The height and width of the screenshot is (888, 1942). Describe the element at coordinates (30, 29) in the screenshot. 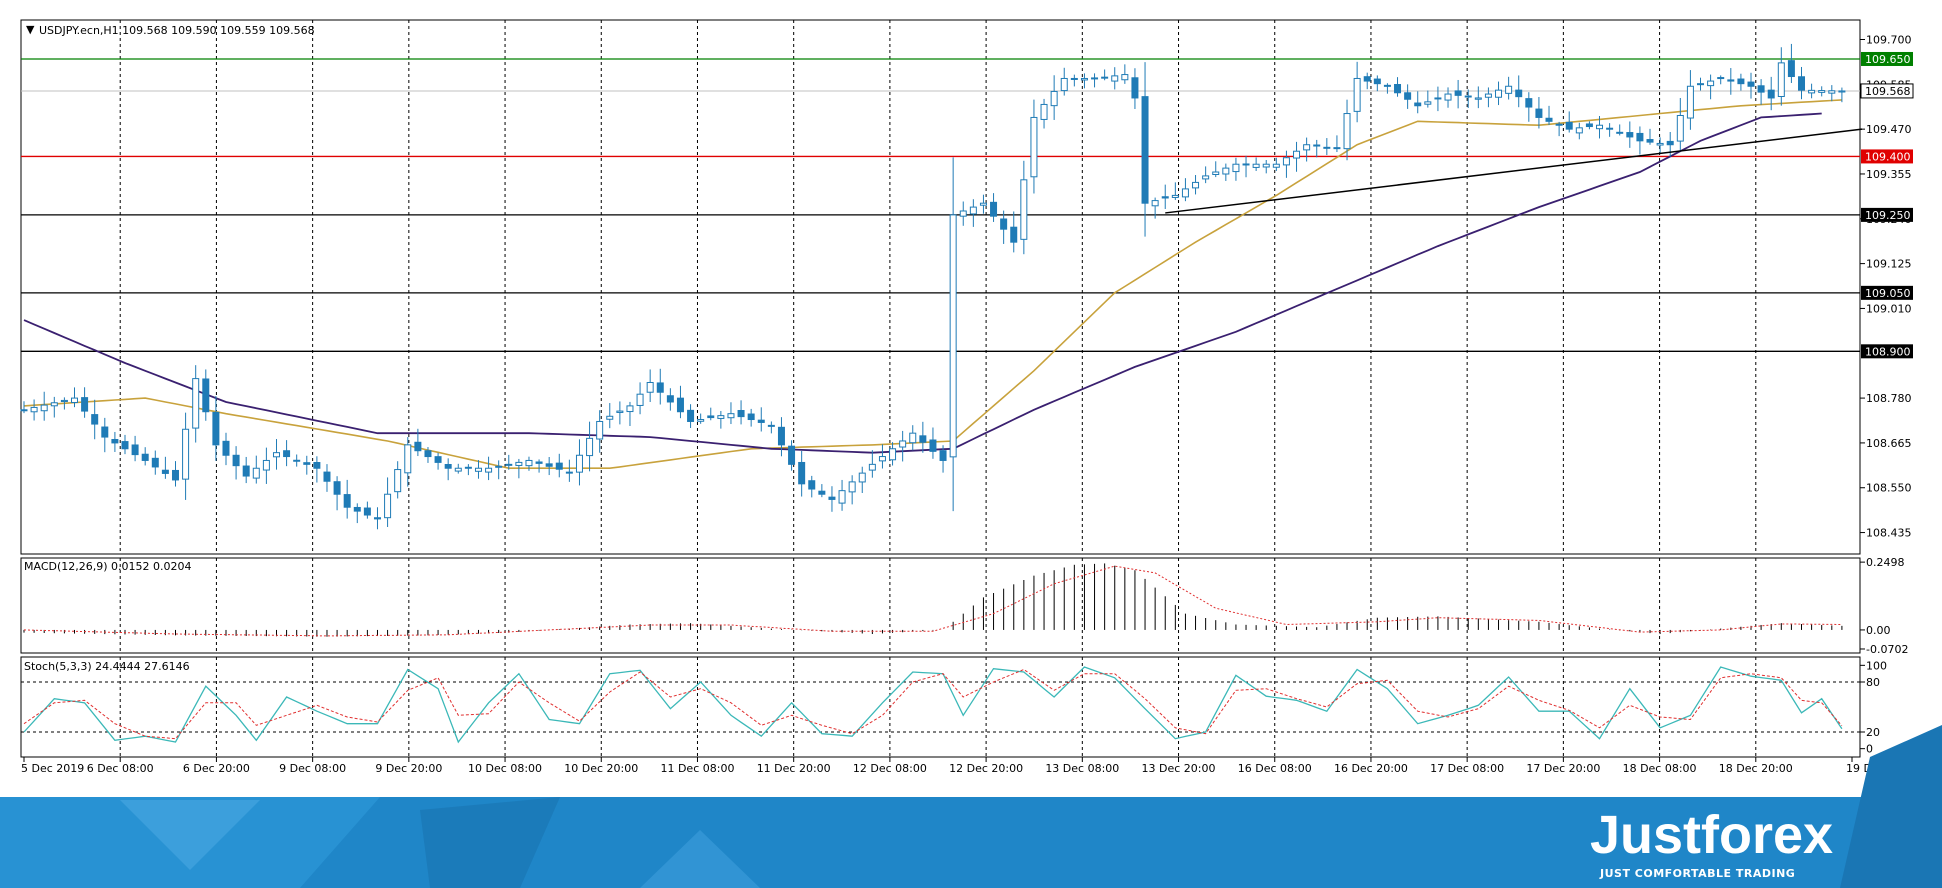

I see `collapse-triangle-icon: ▼` at that location.